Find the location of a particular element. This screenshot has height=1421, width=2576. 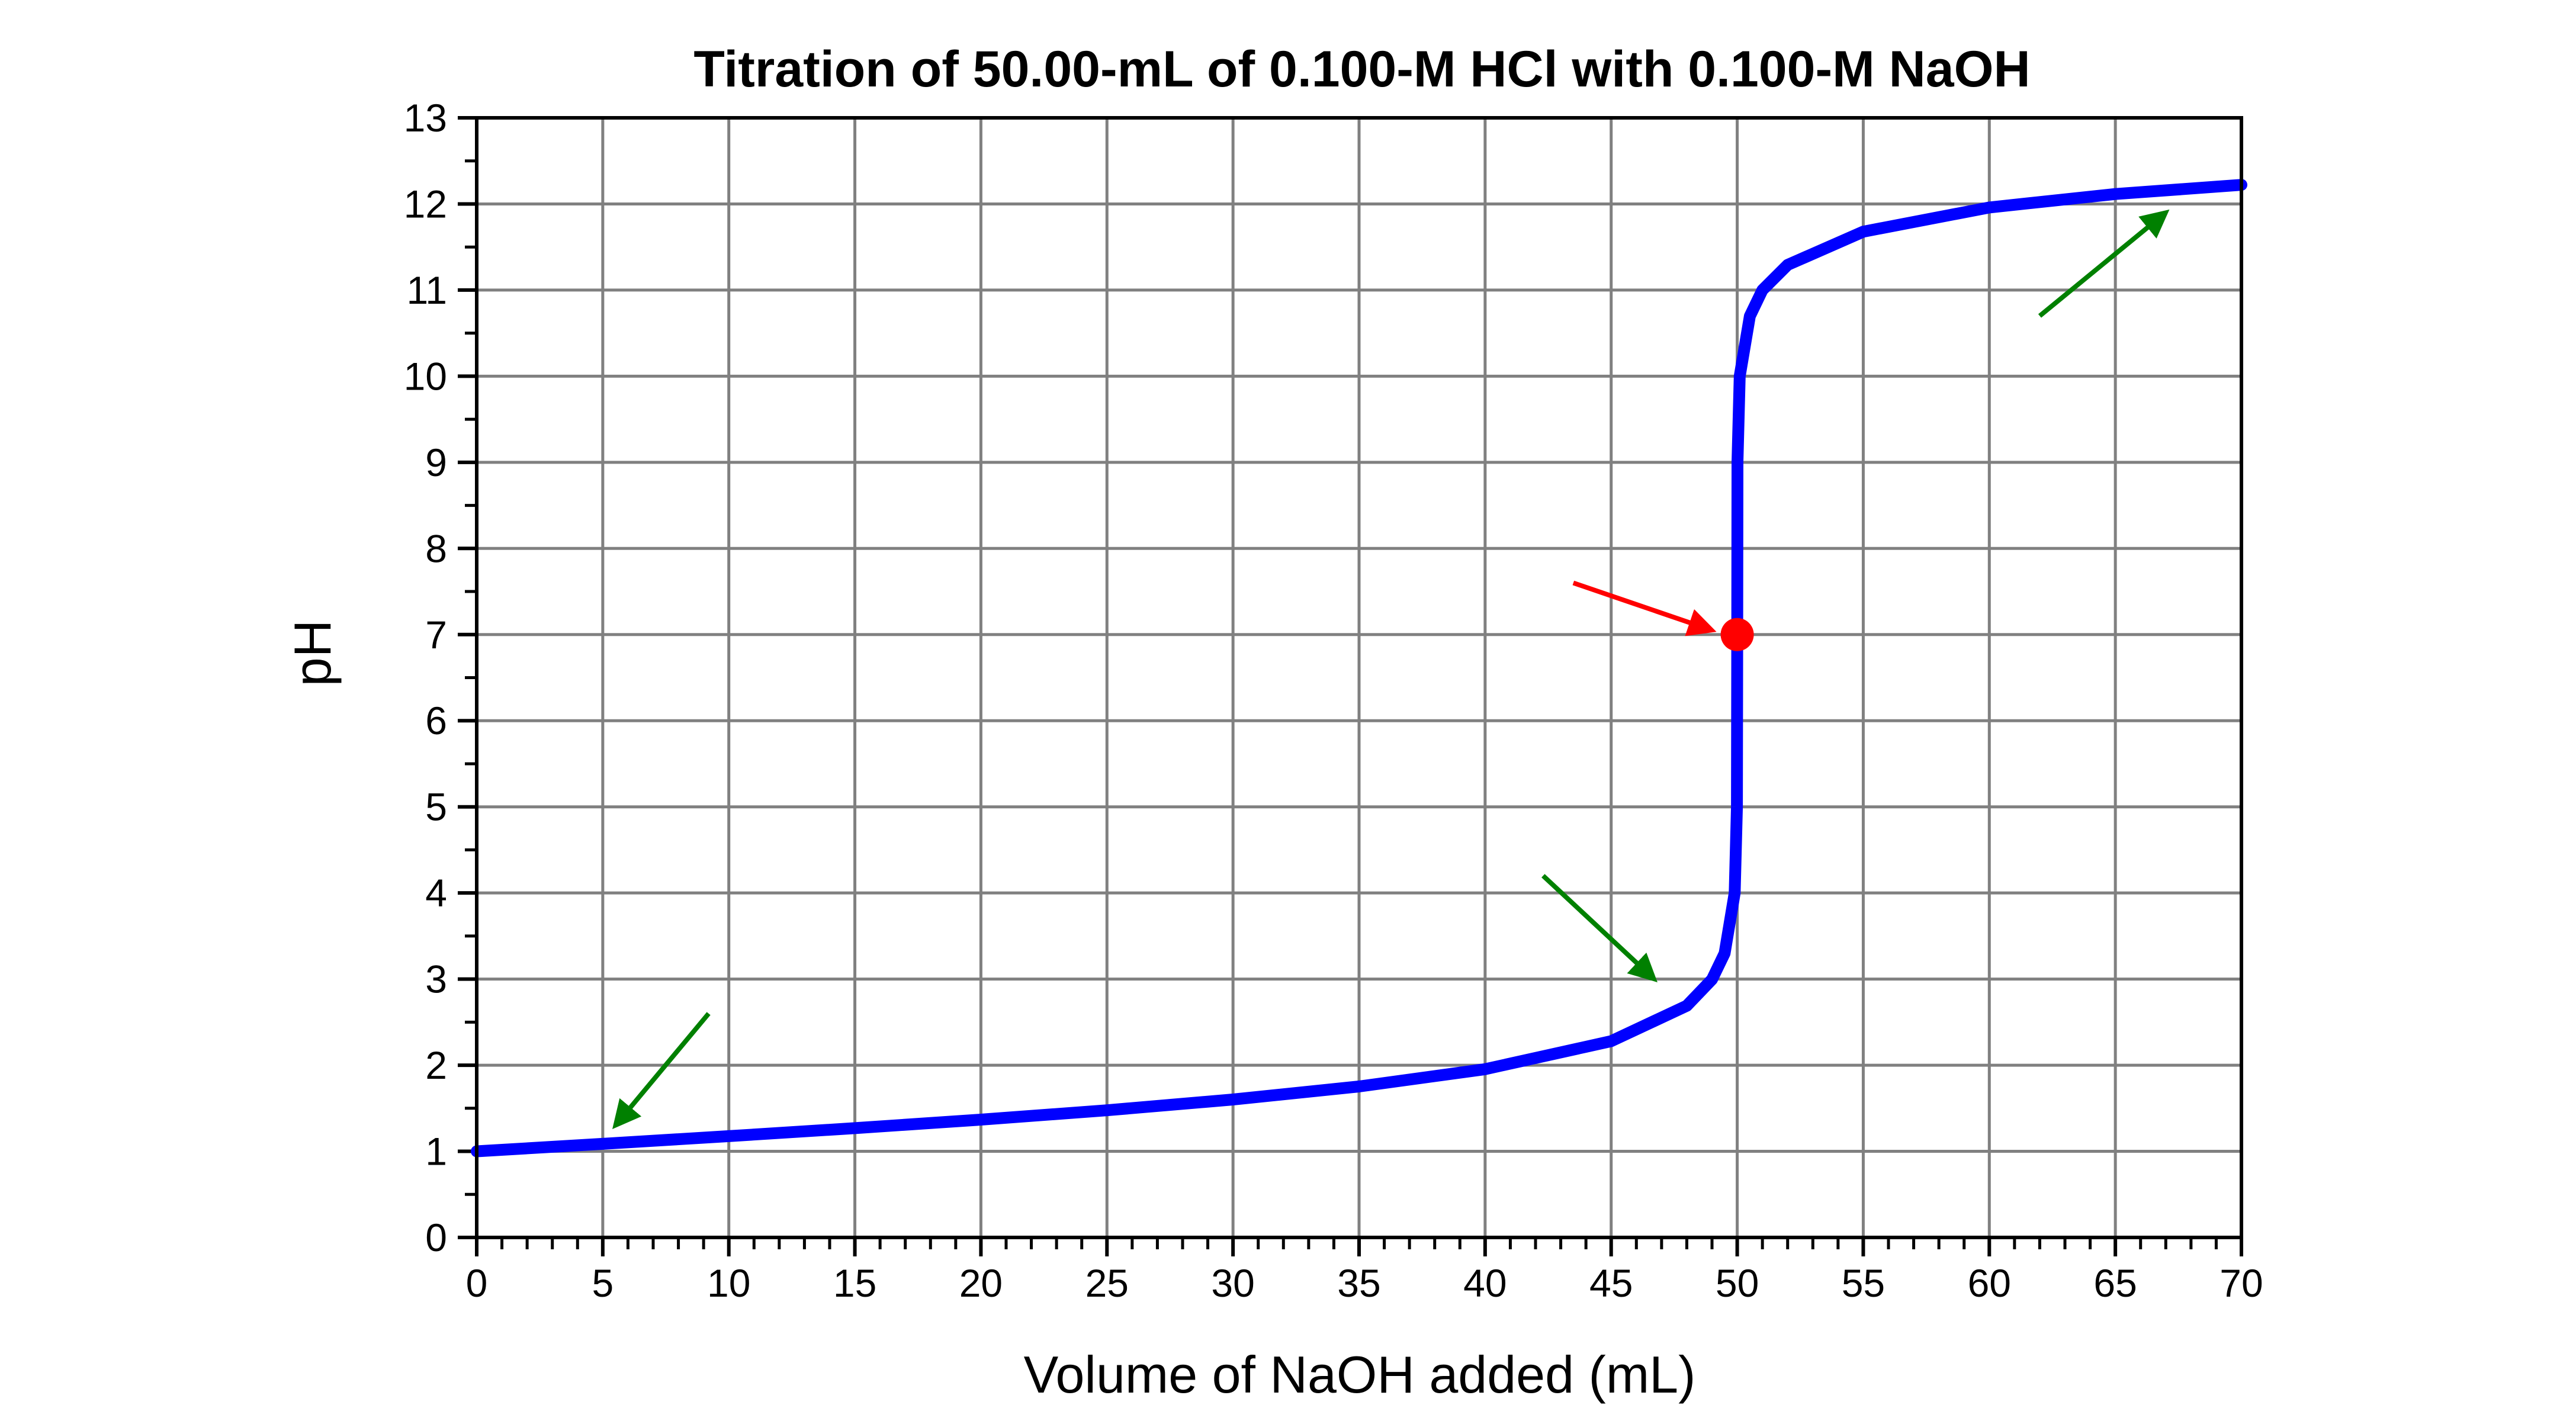

y-tick-label: 6 is located at coordinates (436, 720).